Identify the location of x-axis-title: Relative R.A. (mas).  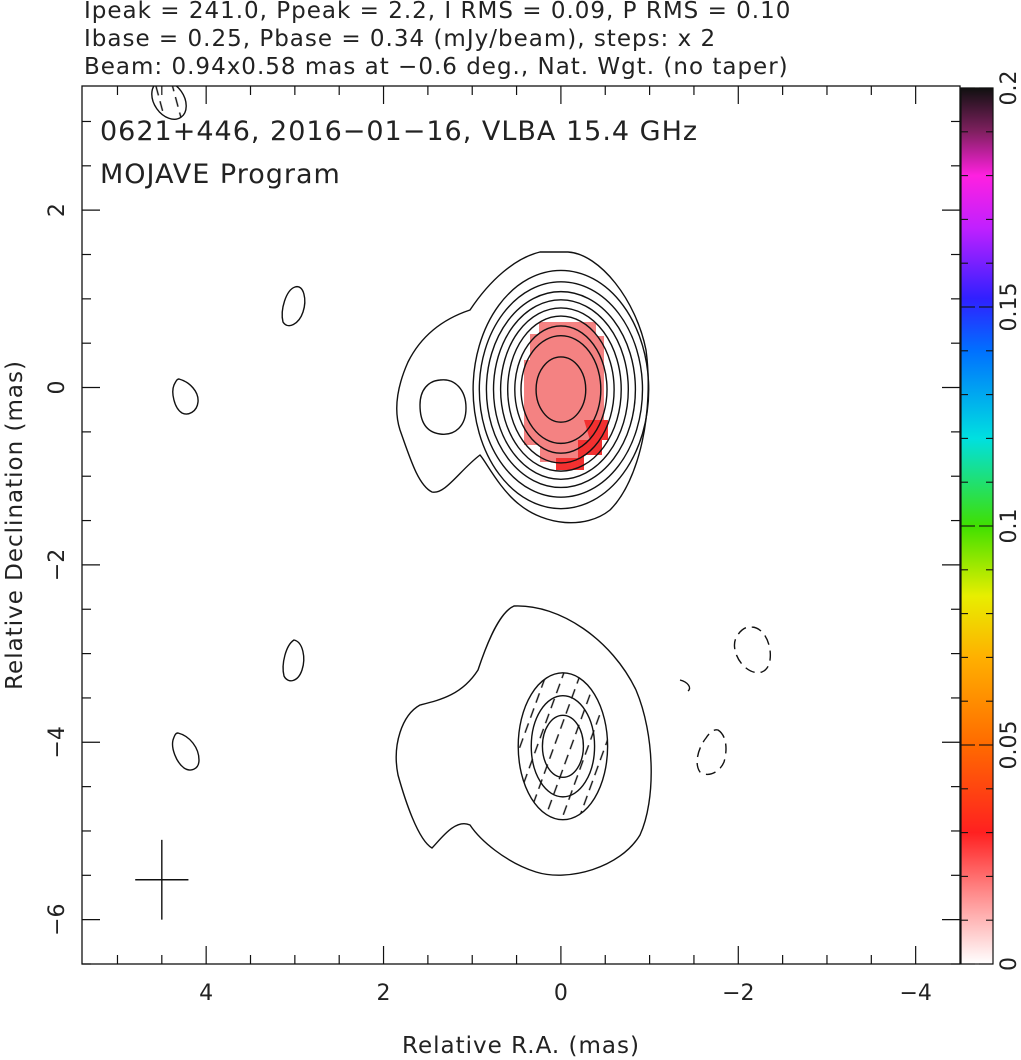
(521, 1046).